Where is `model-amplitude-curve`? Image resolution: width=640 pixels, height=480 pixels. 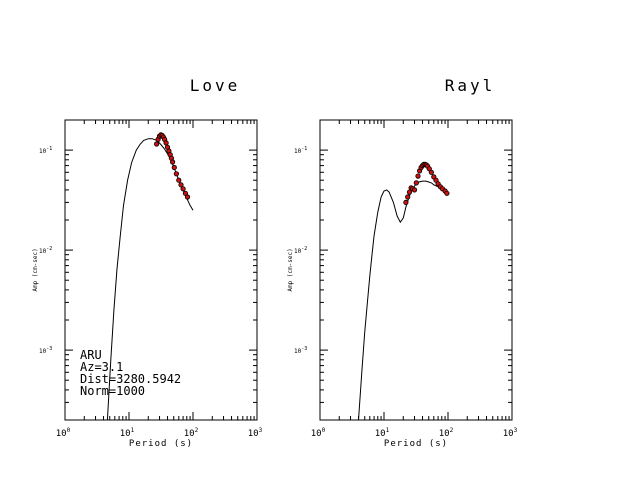
model-amplitude-curve is located at coordinates (403, 300).